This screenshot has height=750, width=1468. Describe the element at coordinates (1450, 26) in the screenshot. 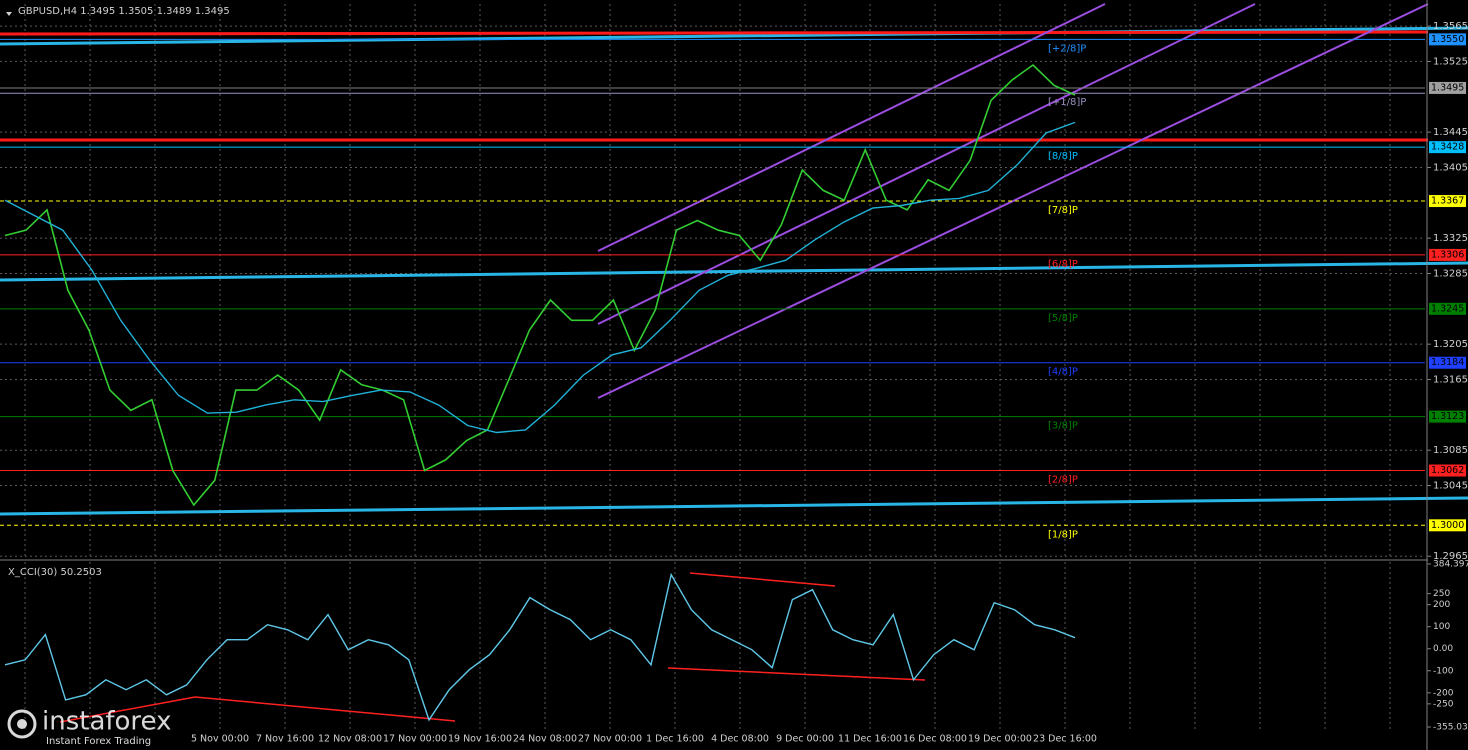

I see `y-tick-label: 1.3565` at that location.